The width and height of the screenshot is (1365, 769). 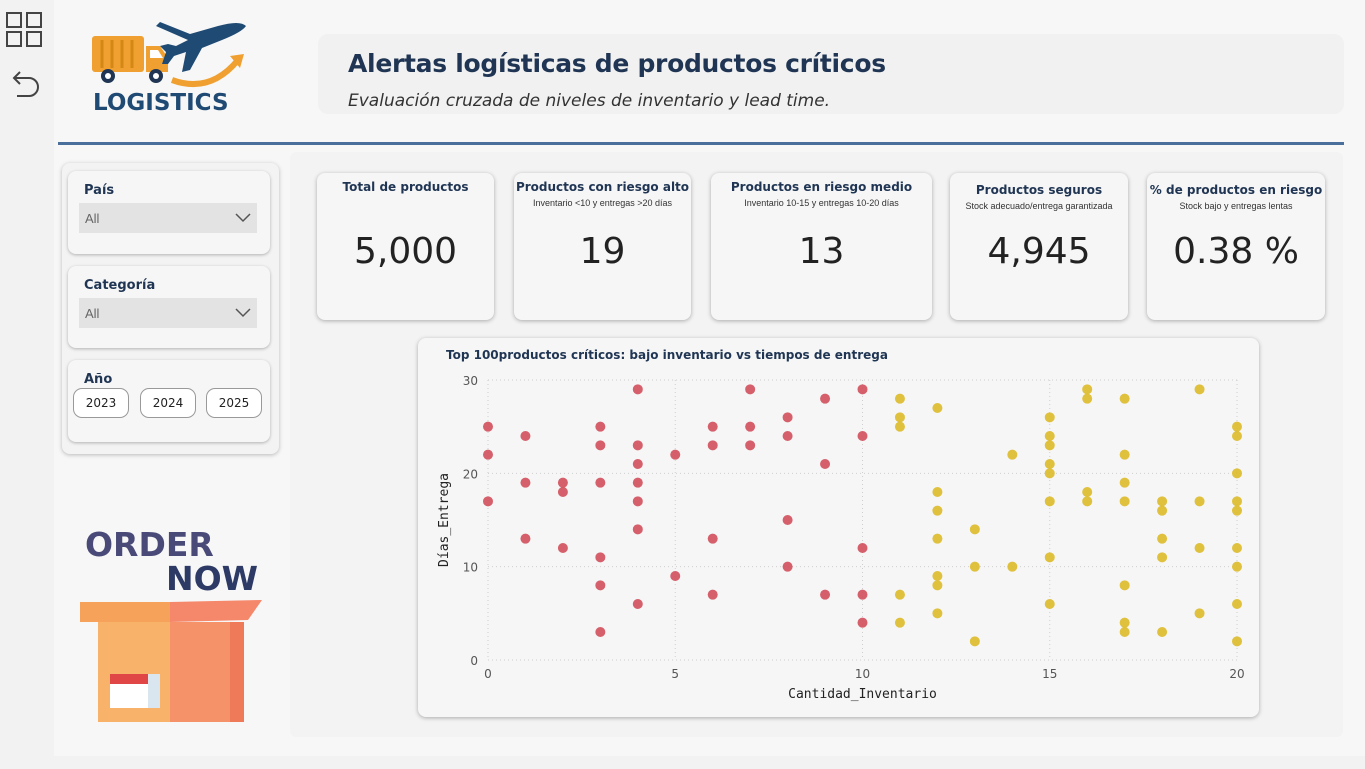 What do you see at coordinates (470, 568) in the screenshot?
I see `y-tick-label: 10` at bounding box center [470, 568].